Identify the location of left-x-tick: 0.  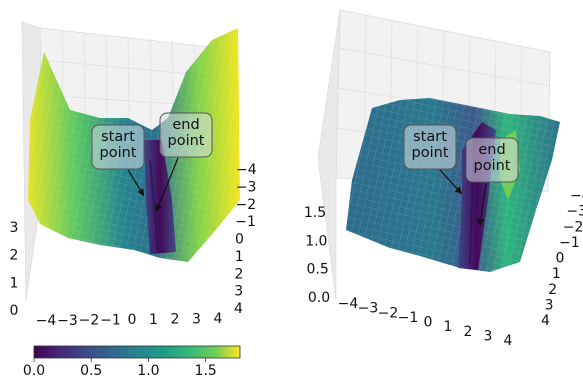
(132, 320).